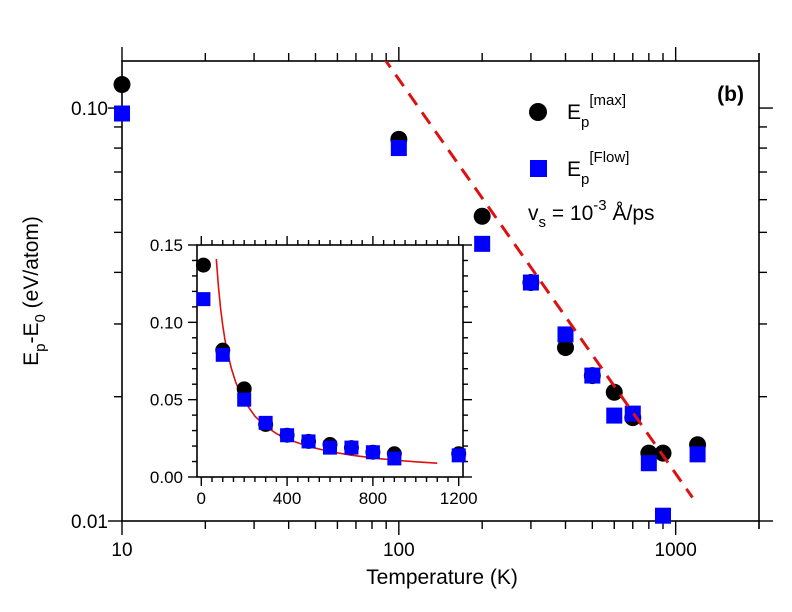  I want to click on x-tick-label: 10, so click(121, 550).